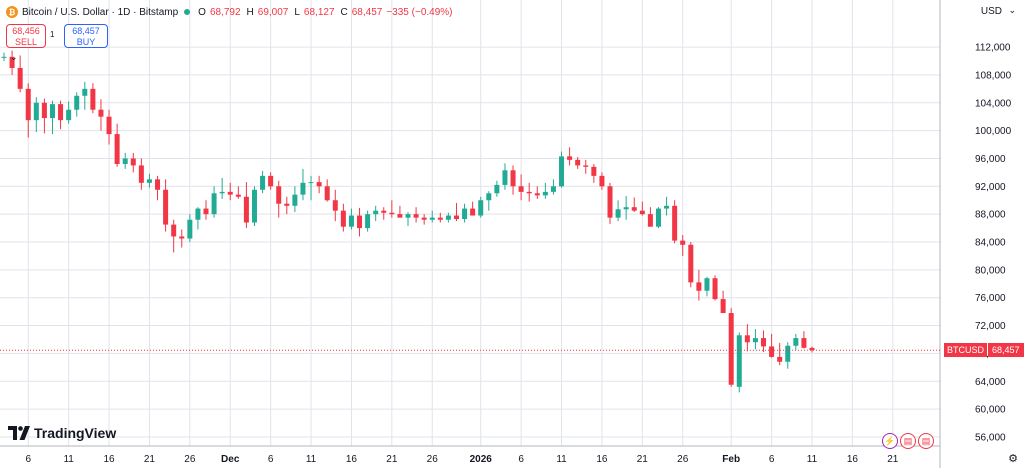 Image resolution: width=1024 pixels, height=468 pixels. I want to click on y-tick-label: 80,000, so click(990, 270).